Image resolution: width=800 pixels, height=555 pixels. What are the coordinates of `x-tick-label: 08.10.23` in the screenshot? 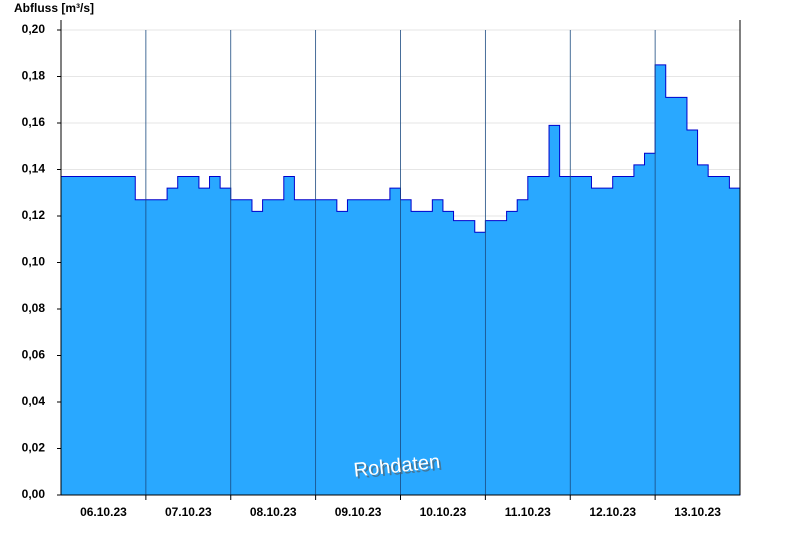 It's located at (273, 512).